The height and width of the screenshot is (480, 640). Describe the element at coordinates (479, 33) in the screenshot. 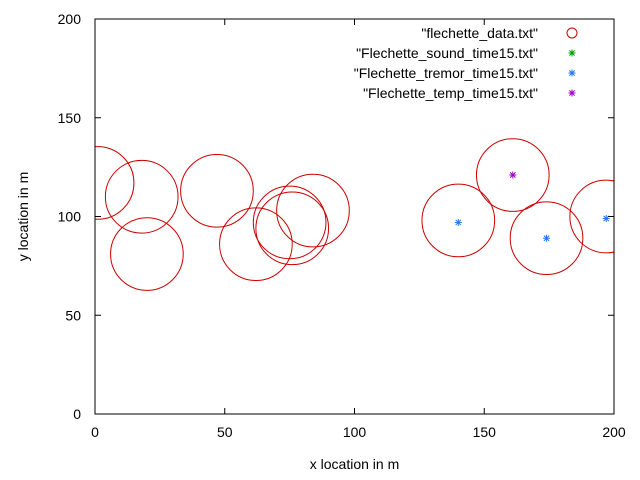

I see `legend-label: "flechette_data.txt"` at that location.